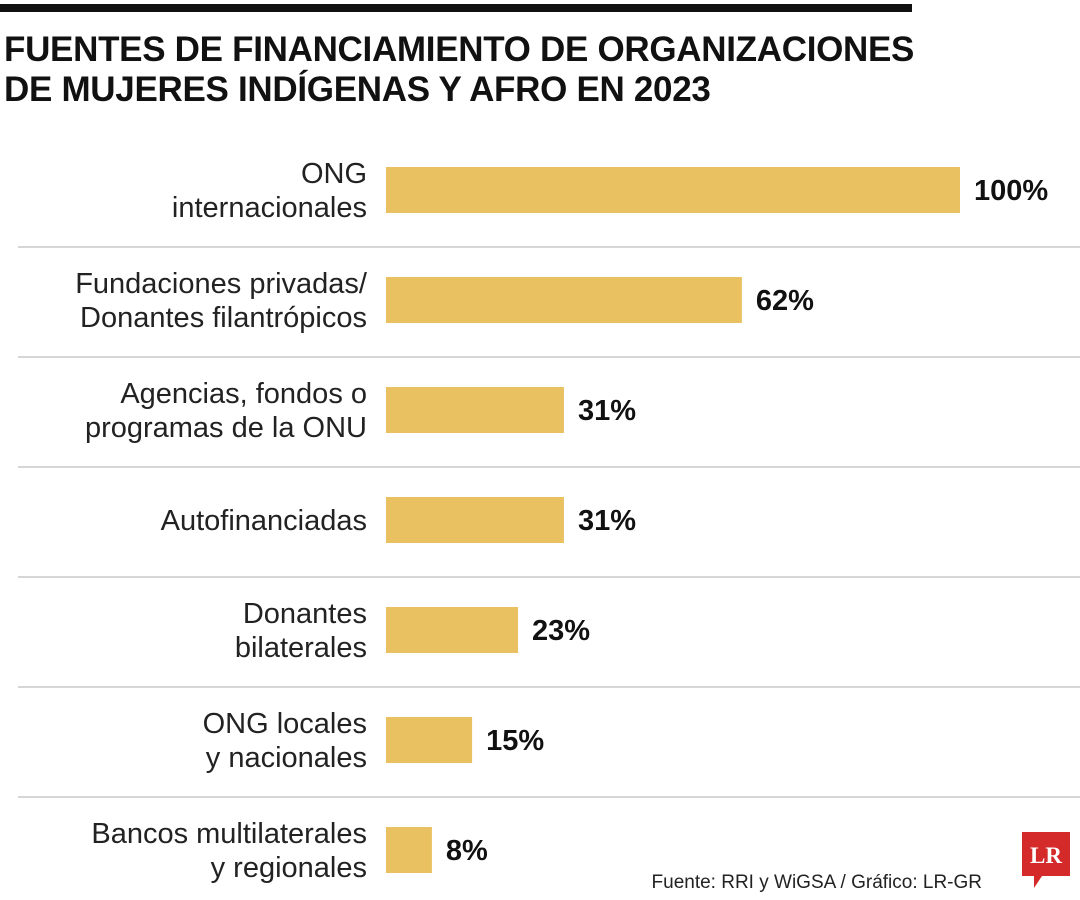 This screenshot has width=1080, height=900. What do you see at coordinates (301, 648) in the screenshot?
I see `category-label-5-line-2: bilaterales` at bounding box center [301, 648].